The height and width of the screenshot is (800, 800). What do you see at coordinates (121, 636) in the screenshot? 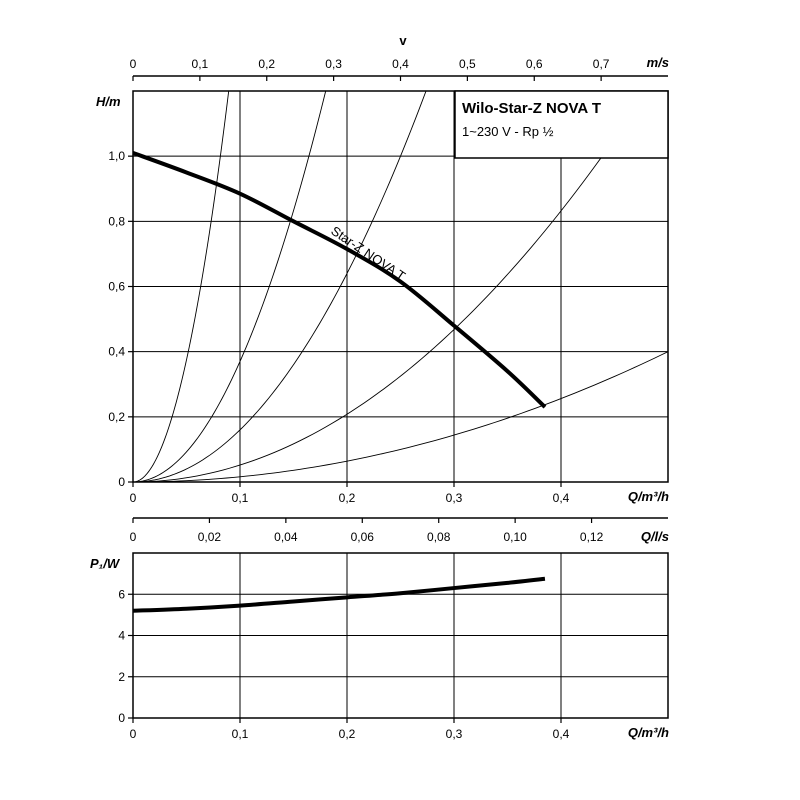
I see `power-y-tick-label: 4` at bounding box center [121, 636].